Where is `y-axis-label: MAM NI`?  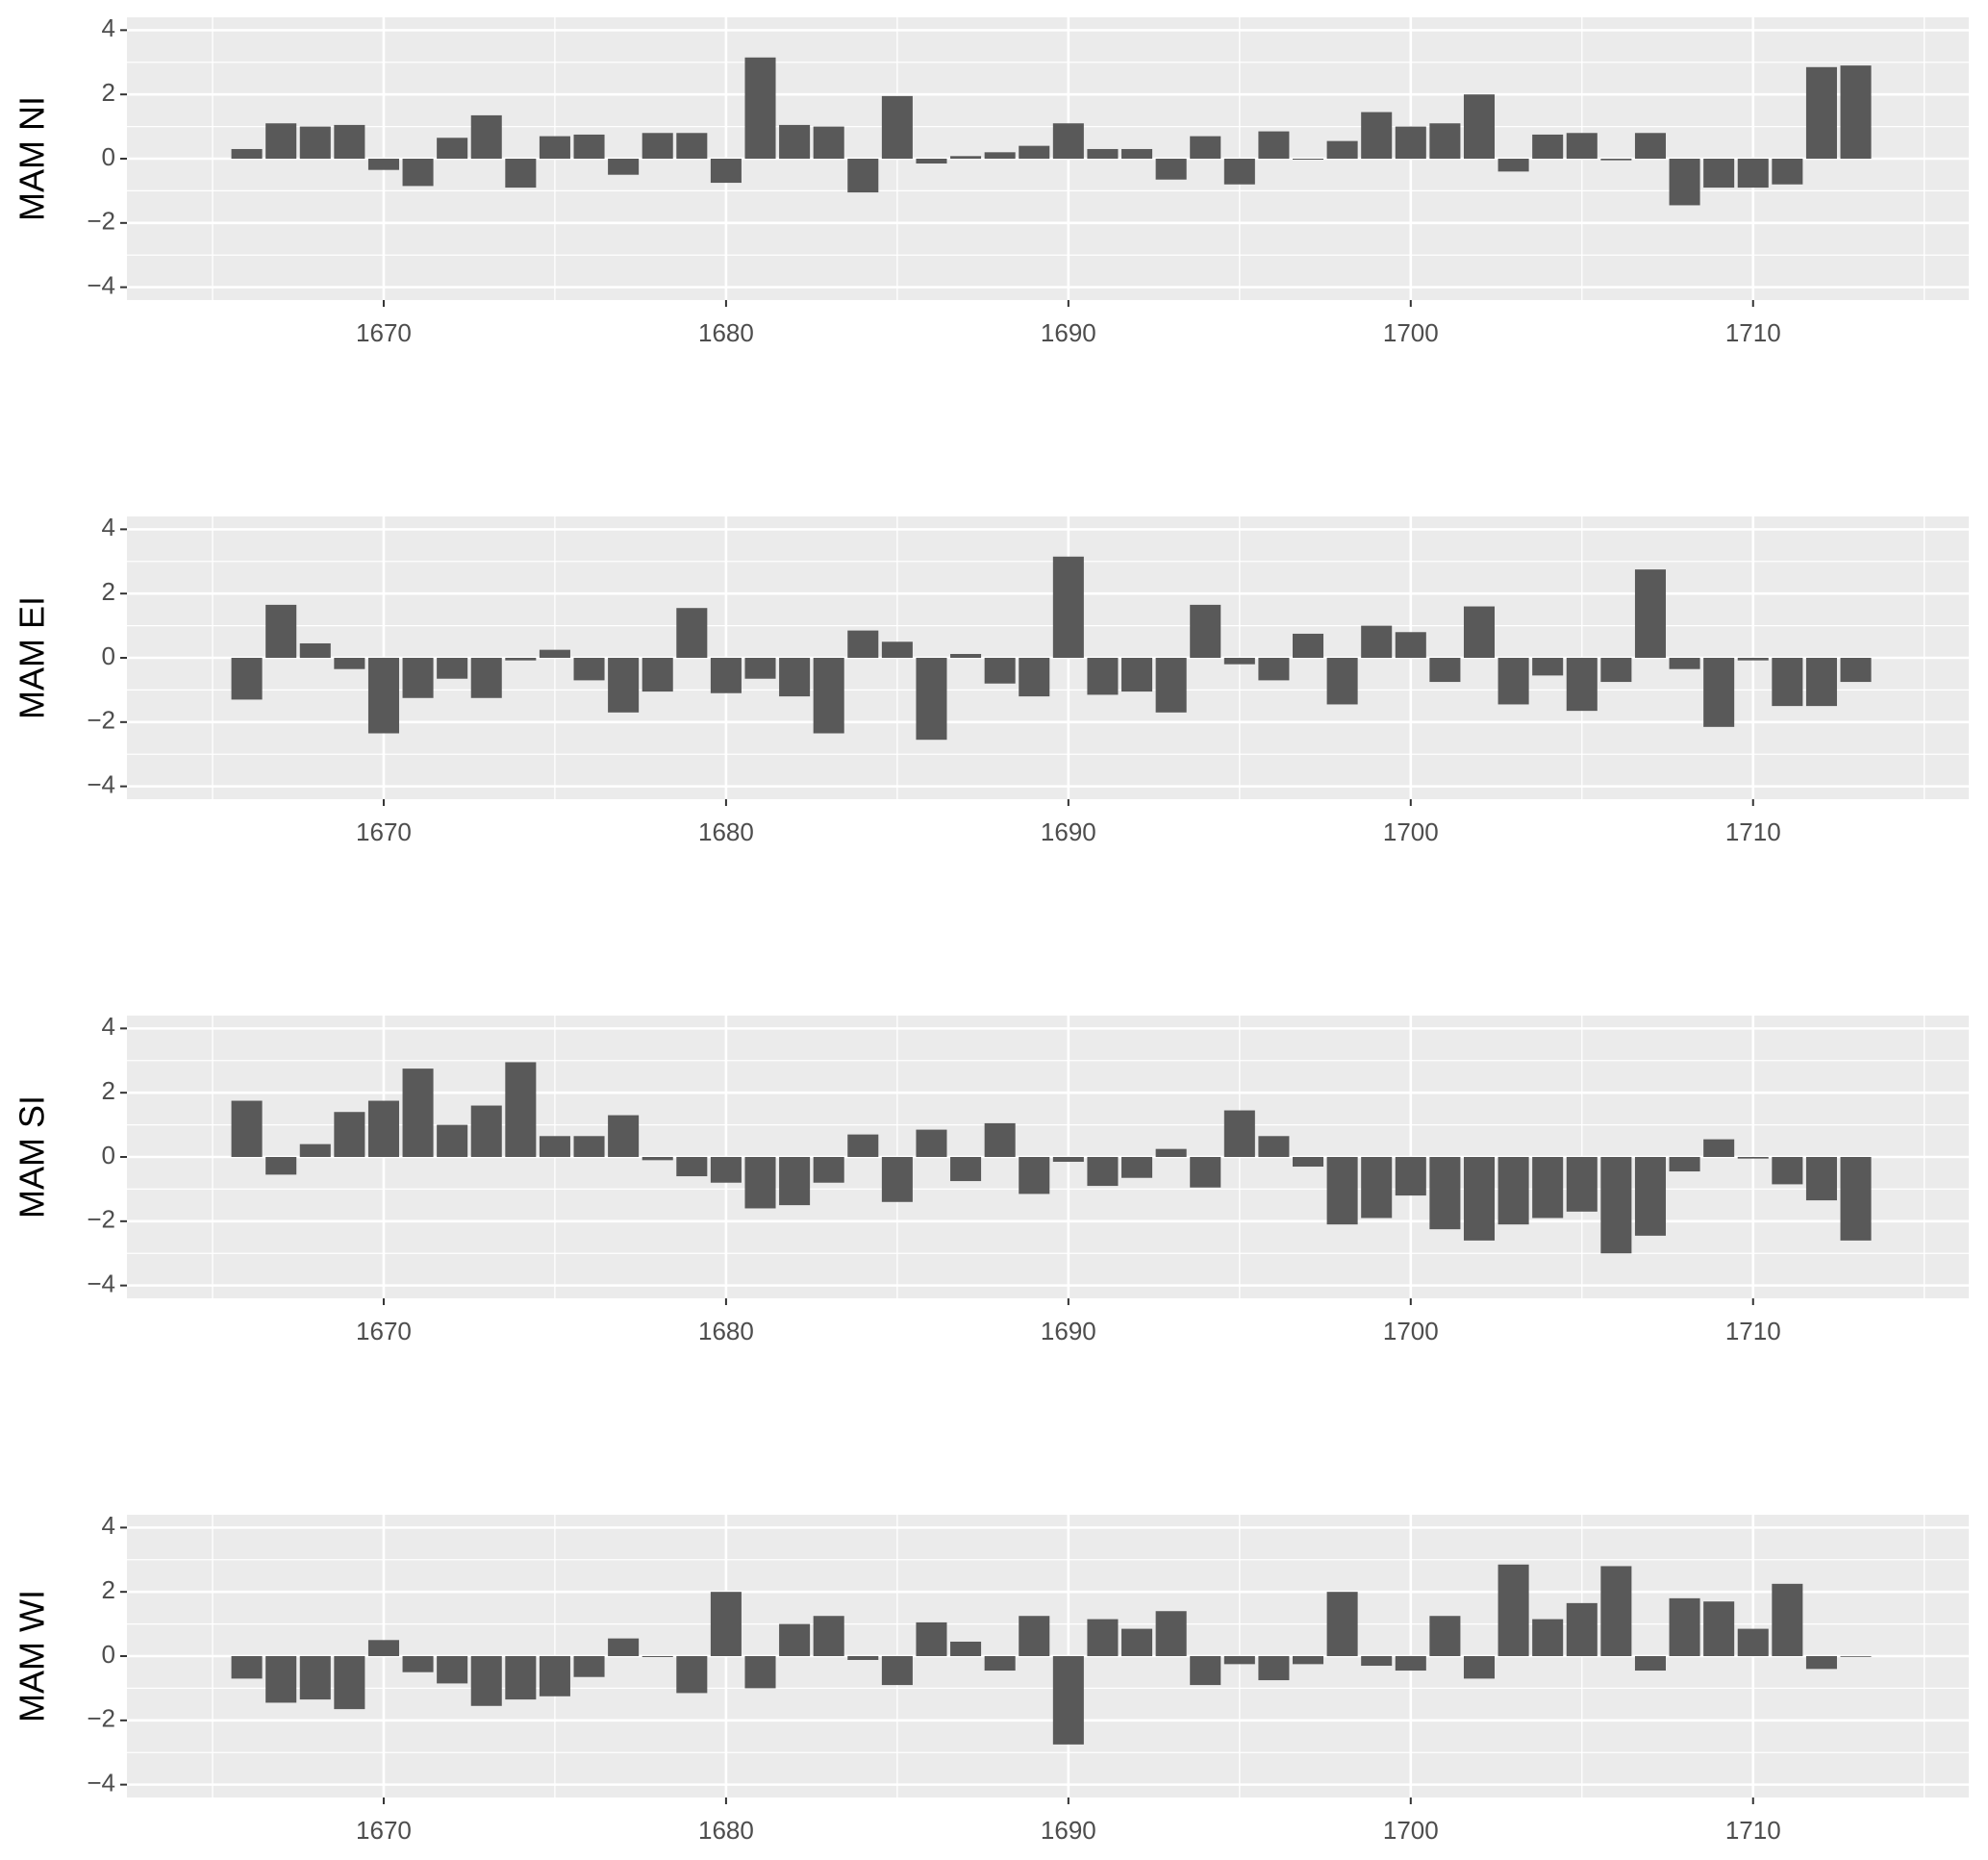 y-axis-label: MAM NI is located at coordinates (32, 158).